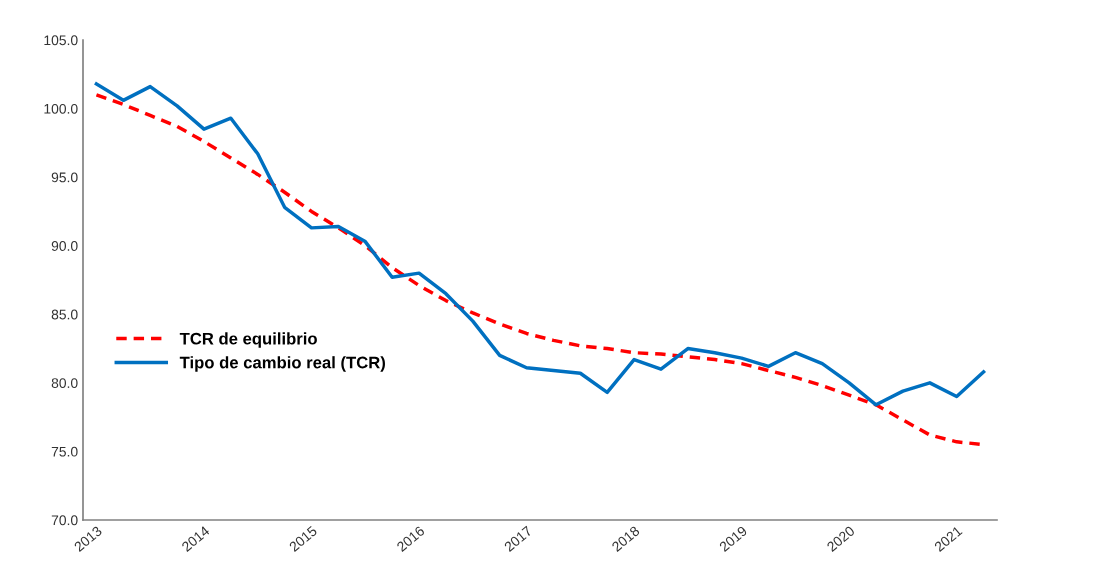  What do you see at coordinates (64, 383) in the screenshot?
I see `y-tick-label: 80.0` at bounding box center [64, 383].